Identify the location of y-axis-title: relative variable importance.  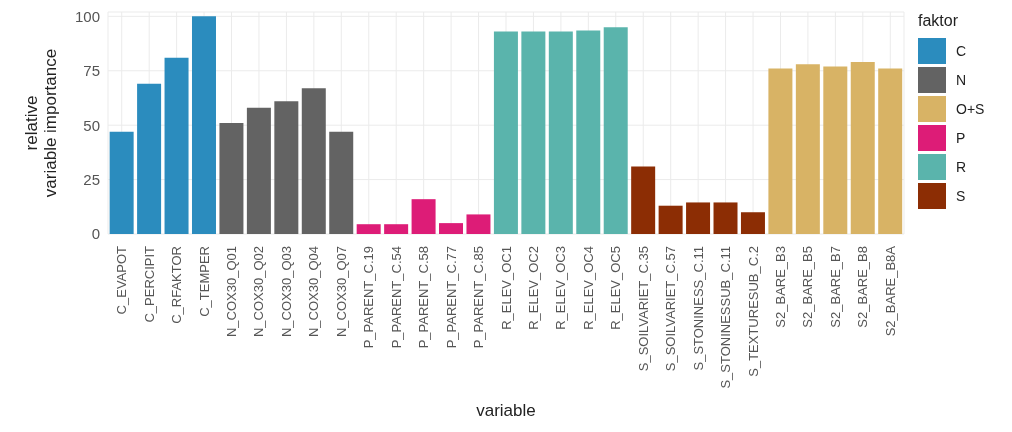
(41, 123).